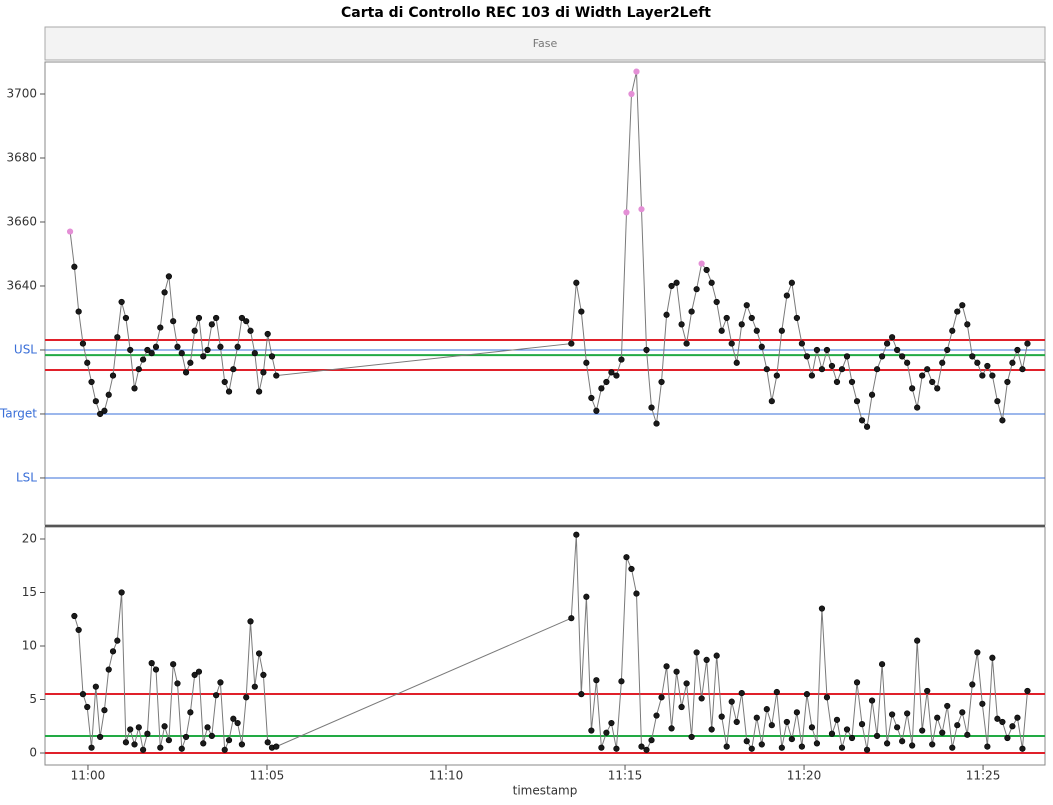 The width and height of the screenshot is (1053, 805). I want to click on y-tick-label: 0, so click(33, 753).